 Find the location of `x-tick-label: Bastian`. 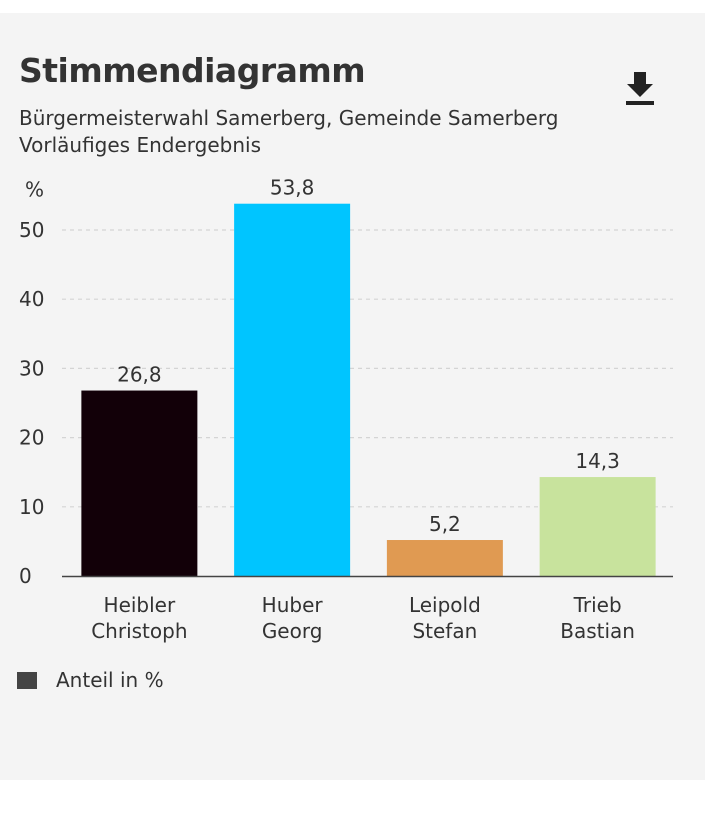

x-tick-label: Bastian is located at coordinates (597, 631).